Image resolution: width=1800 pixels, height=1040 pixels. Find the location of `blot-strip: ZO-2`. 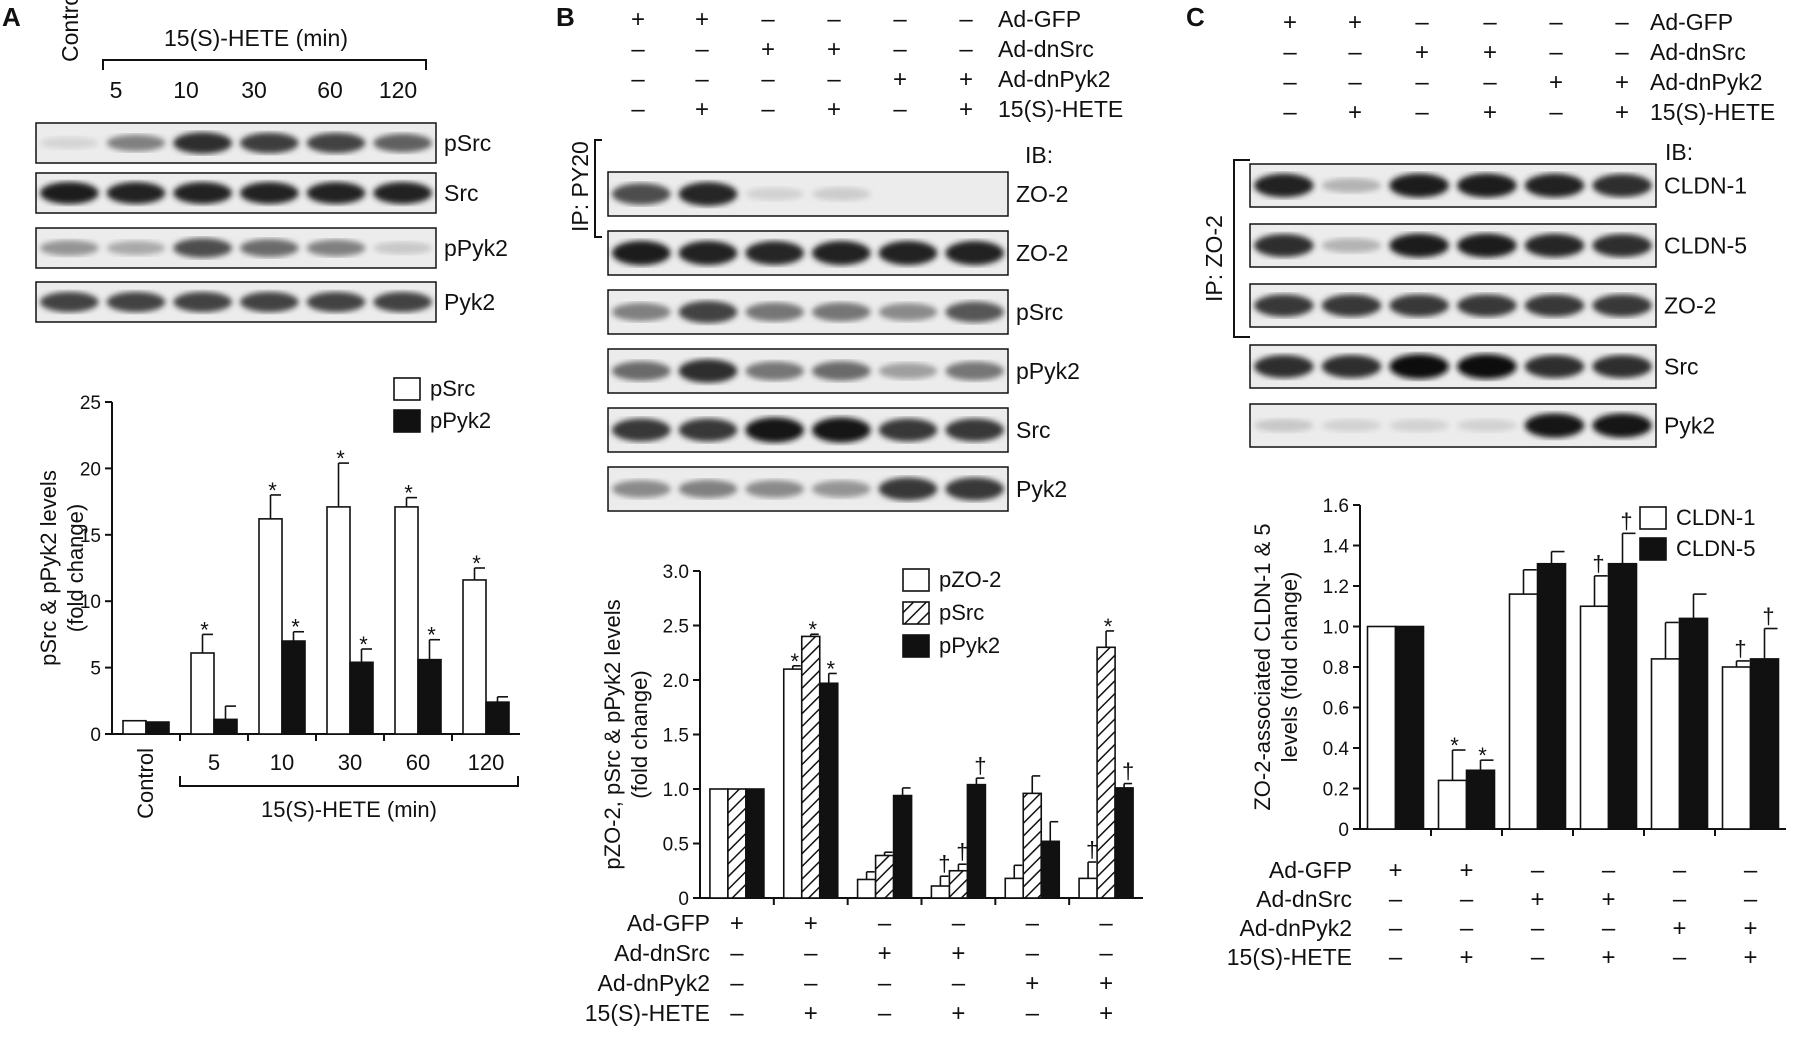

blot-strip: ZO-2 is located at coordinates (837, 194).